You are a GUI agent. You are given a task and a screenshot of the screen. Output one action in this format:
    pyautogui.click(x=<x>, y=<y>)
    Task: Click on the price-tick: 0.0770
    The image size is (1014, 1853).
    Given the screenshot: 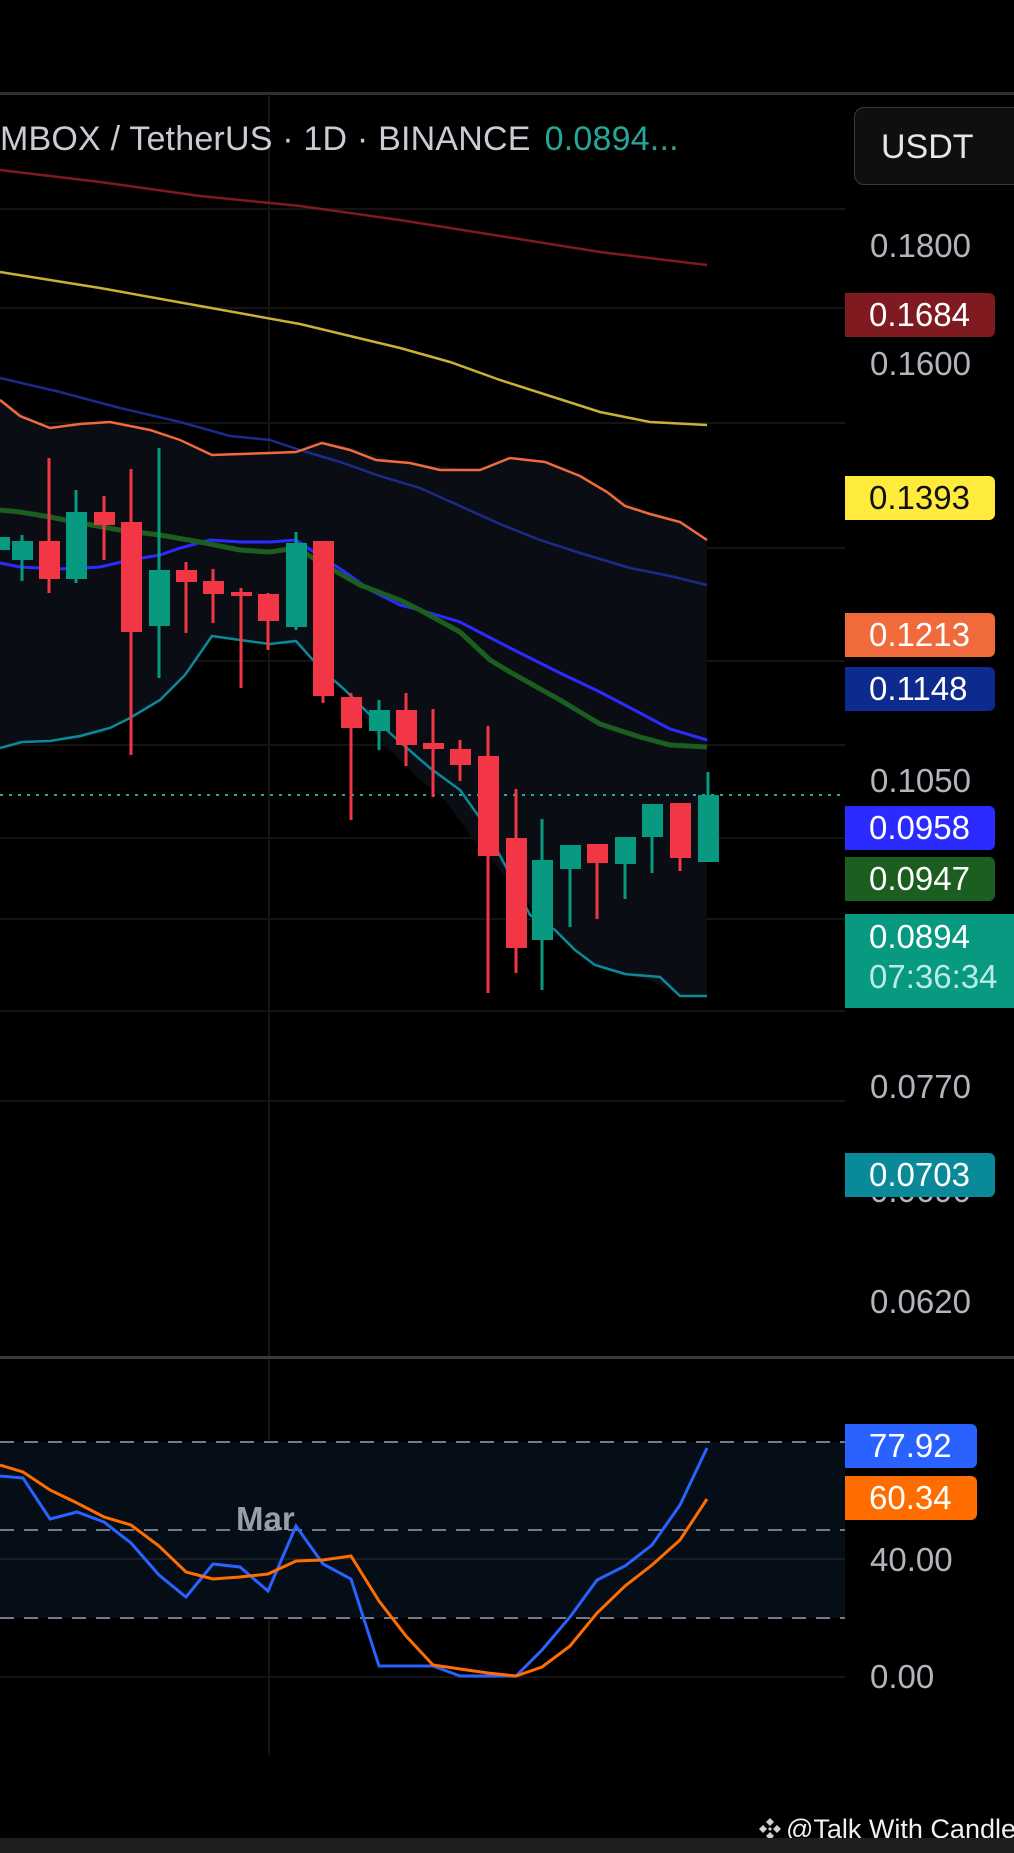 What is the action you would take?
    pyautogui.click(x=920, y=1086)
    